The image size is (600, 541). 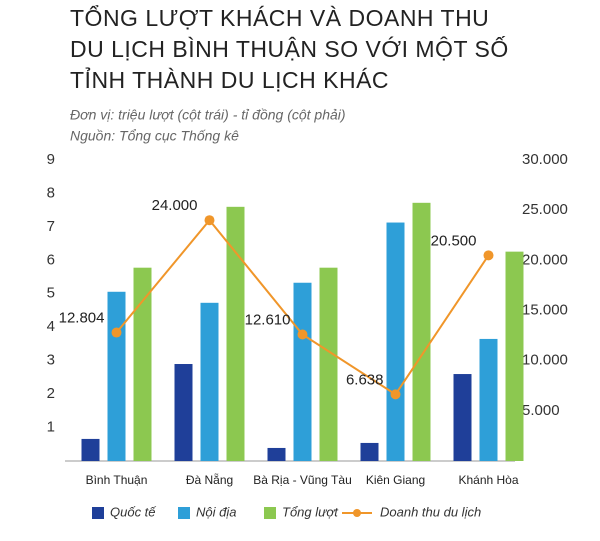 I want to click on y-tick-label: 3, so click(x=51, y=360).